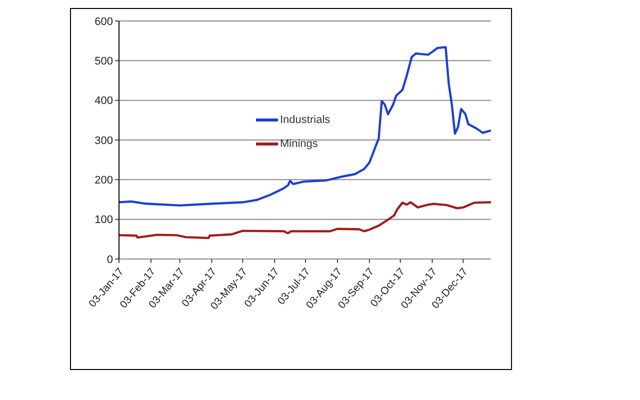 This screenshot has height=400, width=640. What do you see at coordinates (103, 220) in the screenshot?
I see `y-tick-label: 100` at bounding box center [103, 220].